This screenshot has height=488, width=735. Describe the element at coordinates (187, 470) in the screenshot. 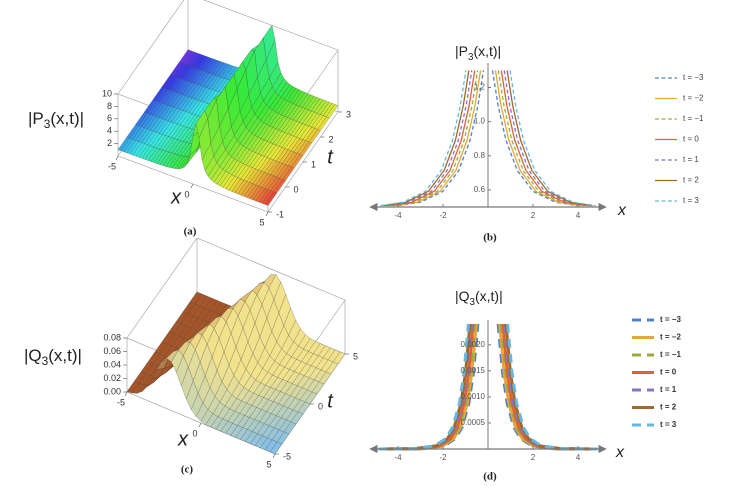

I see `caption: (c)` at that location.